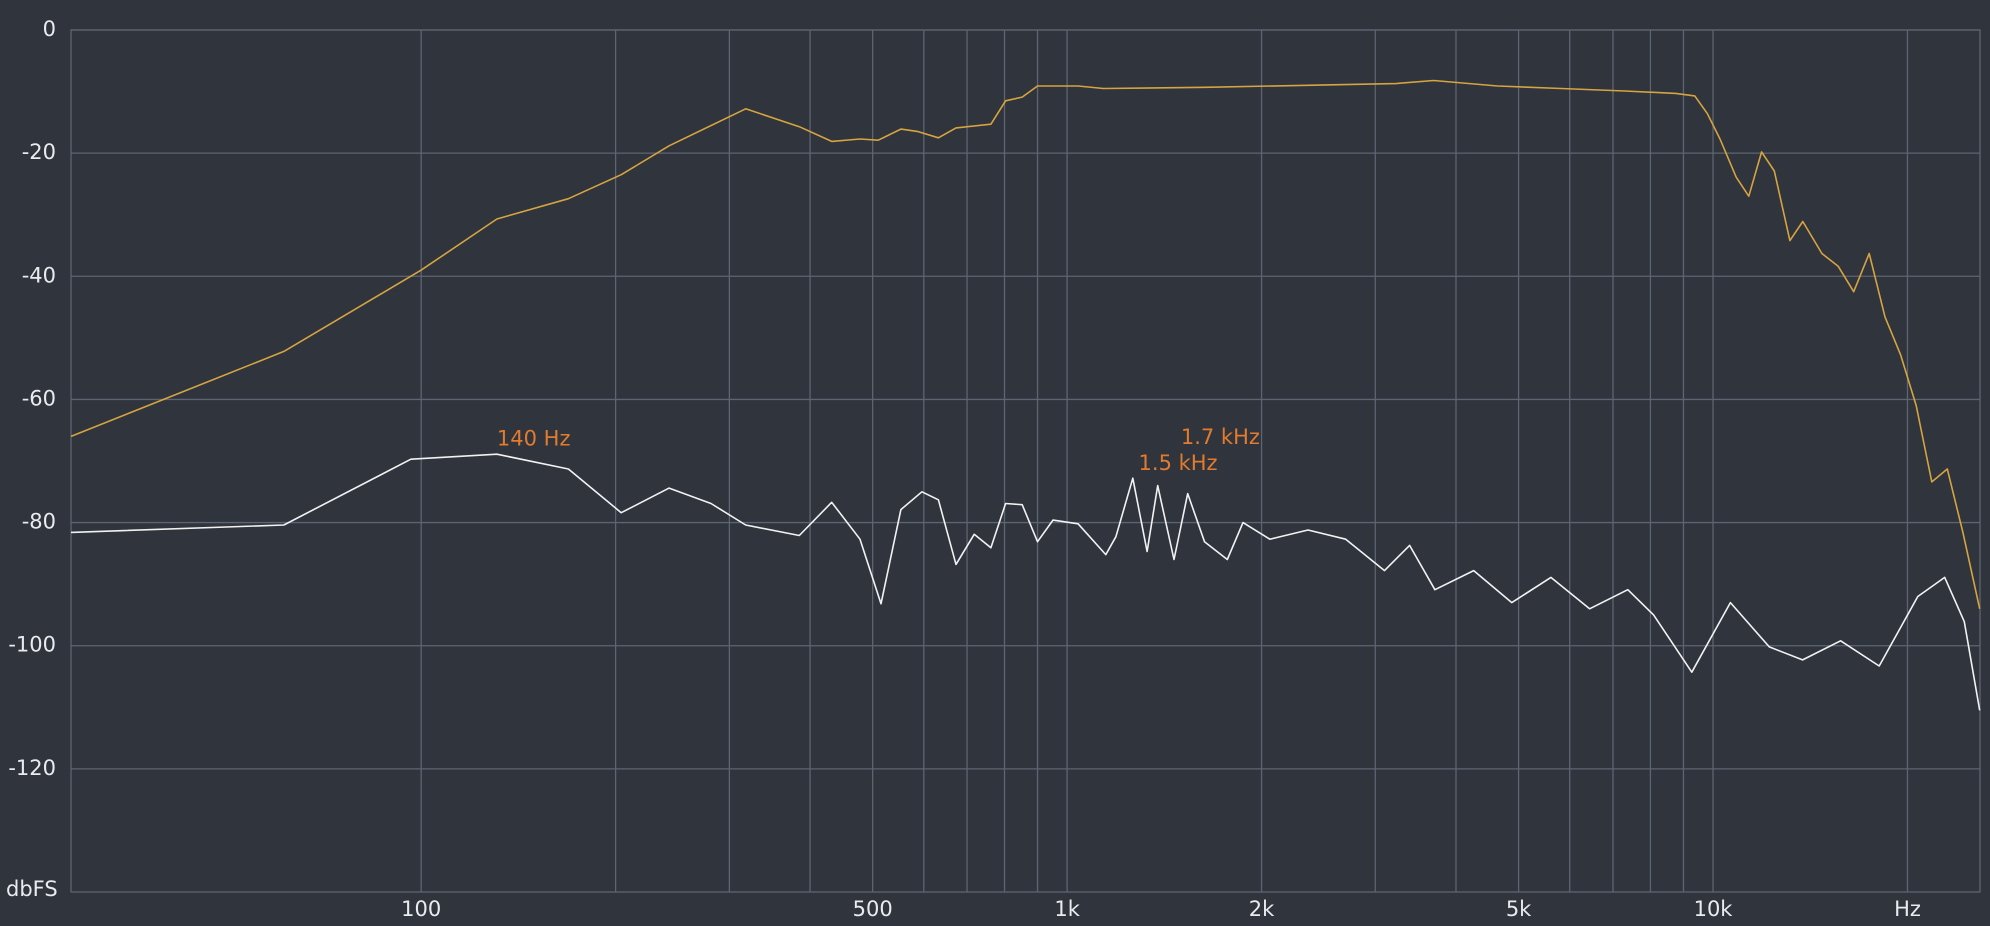 Image resolution: width=1990 pixels, height=926 pixels. I want to click on y-axis-label: dbFS, so click(32, 889).